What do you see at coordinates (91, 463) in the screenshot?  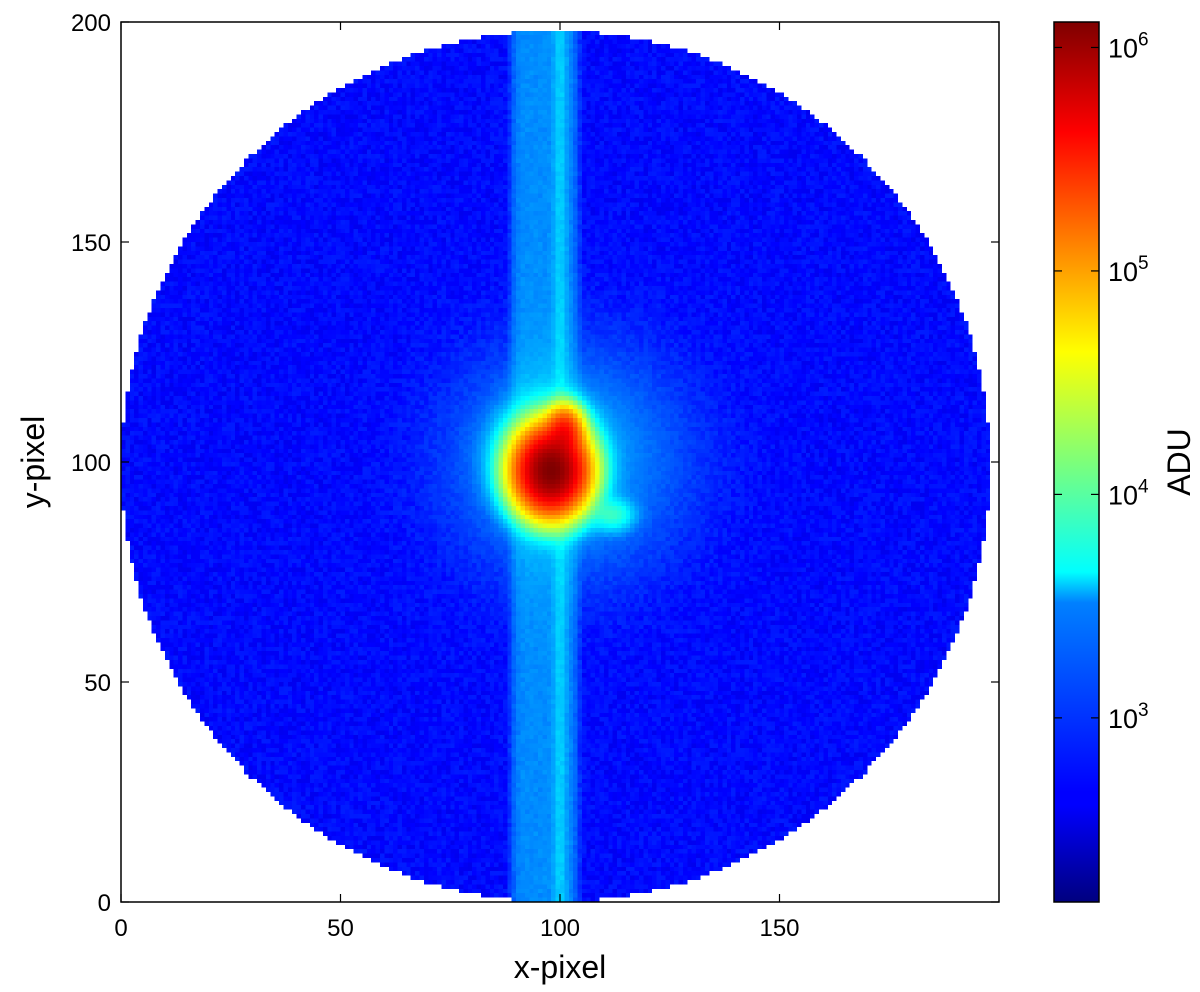 I see `y-tick-label: 100` at bounding box center [91, 463].